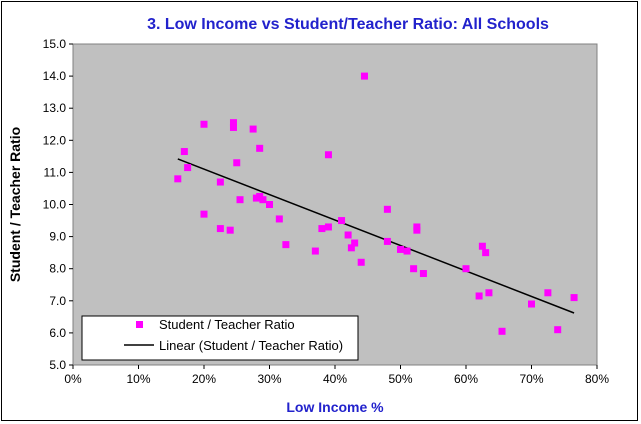 This screenshot has width=641, height=424. What do you see at coordinates (57, 269) in the screenshot?
I see `y-tick-label: 8.0` at bounding box center [57, 269].